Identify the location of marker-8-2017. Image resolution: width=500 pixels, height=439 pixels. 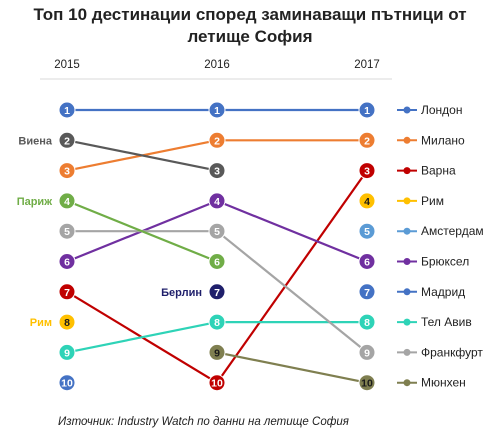
(367, 352).